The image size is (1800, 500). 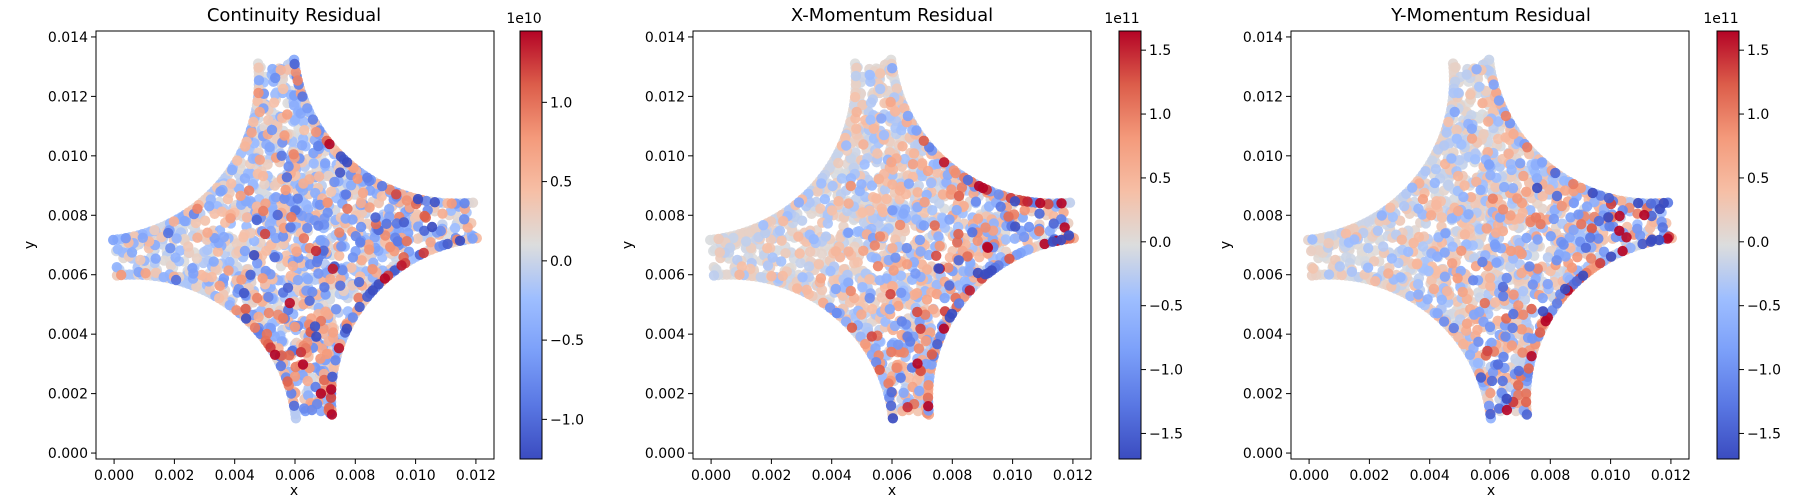 I want to click on y-tick-label: 0.002, so click(x=665, y=395).